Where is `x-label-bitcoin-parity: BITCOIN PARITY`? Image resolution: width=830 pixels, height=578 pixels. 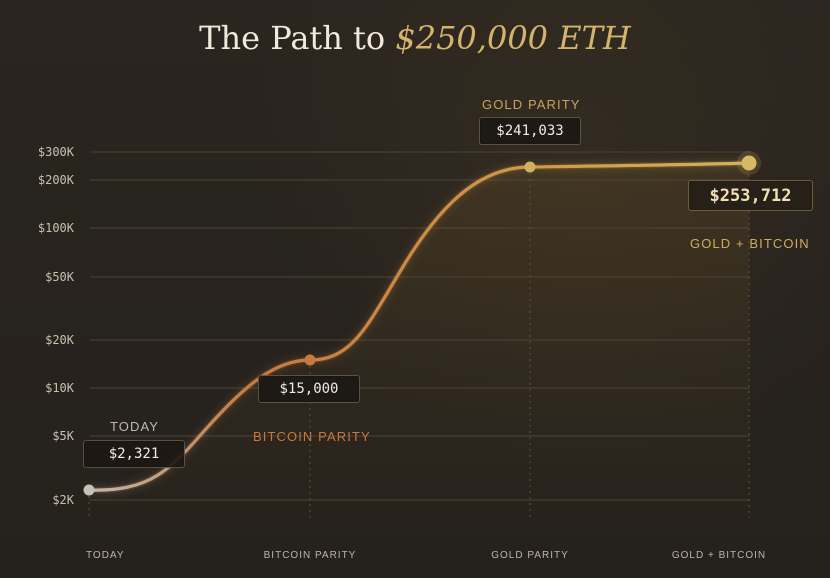 x-label-bitcoin-parity: BITCOIN PARITY is located at coordinates (310, 555).